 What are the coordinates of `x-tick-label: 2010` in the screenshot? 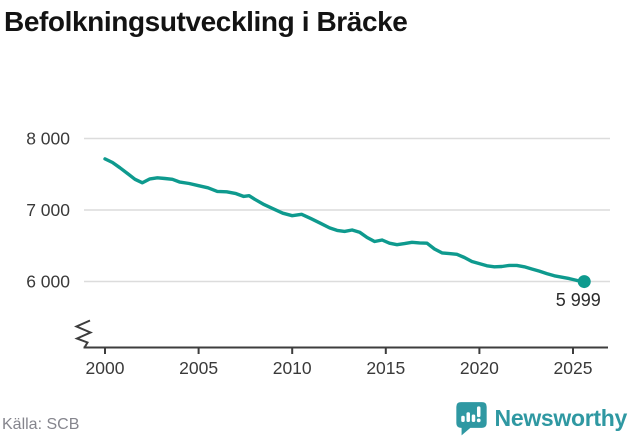 It's located at (292, 368).